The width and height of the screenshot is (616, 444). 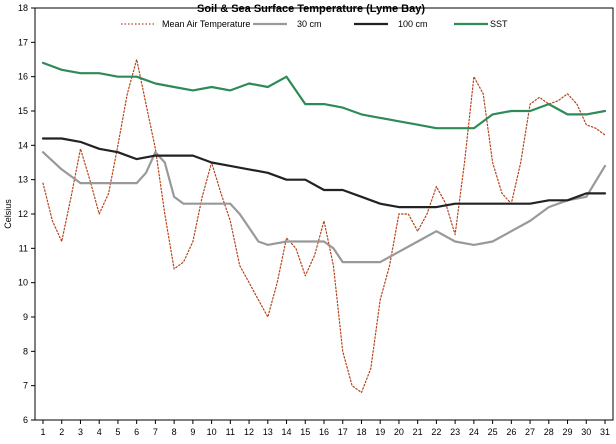 I want to click on y-tick-label: 12, so click(x=23, y=214).